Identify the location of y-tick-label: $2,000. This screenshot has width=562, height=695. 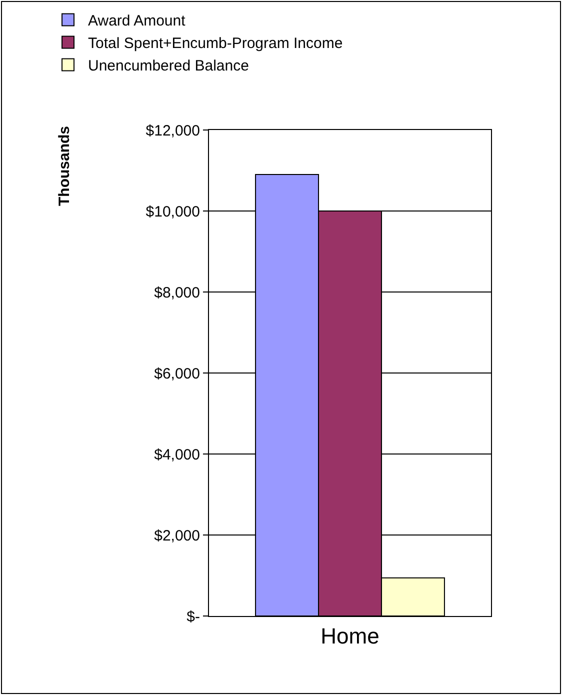
(177, 535).